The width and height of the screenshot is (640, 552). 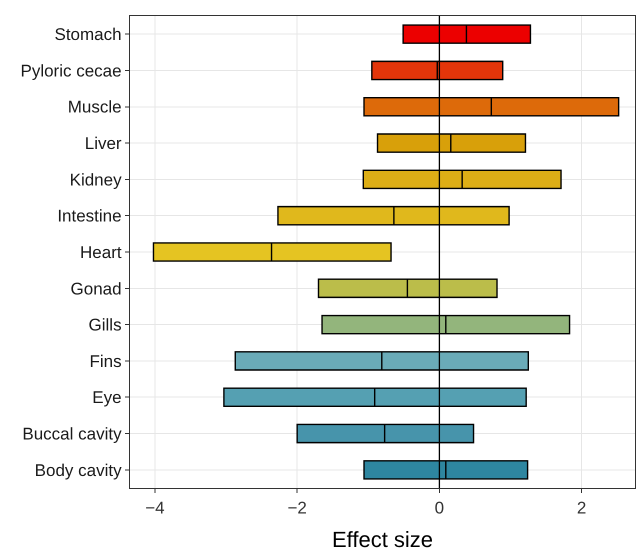 I want to click on x-tick-label: 2, so click(x=581, y=508).